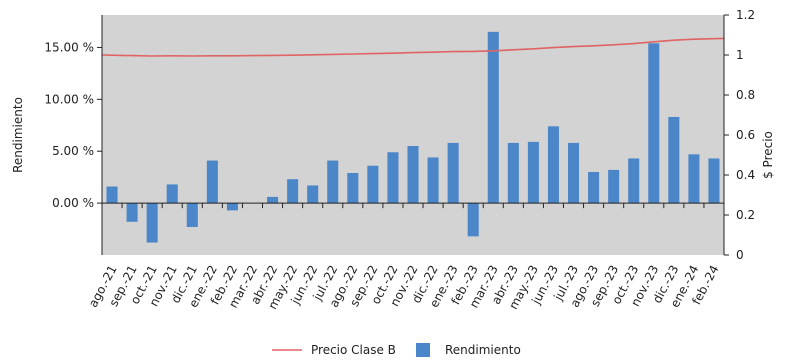  What do you see at coordinates (483, 350) in the screenshot?
I see `legend-label-return: Rendimiento` at bounding box center [483, 350].